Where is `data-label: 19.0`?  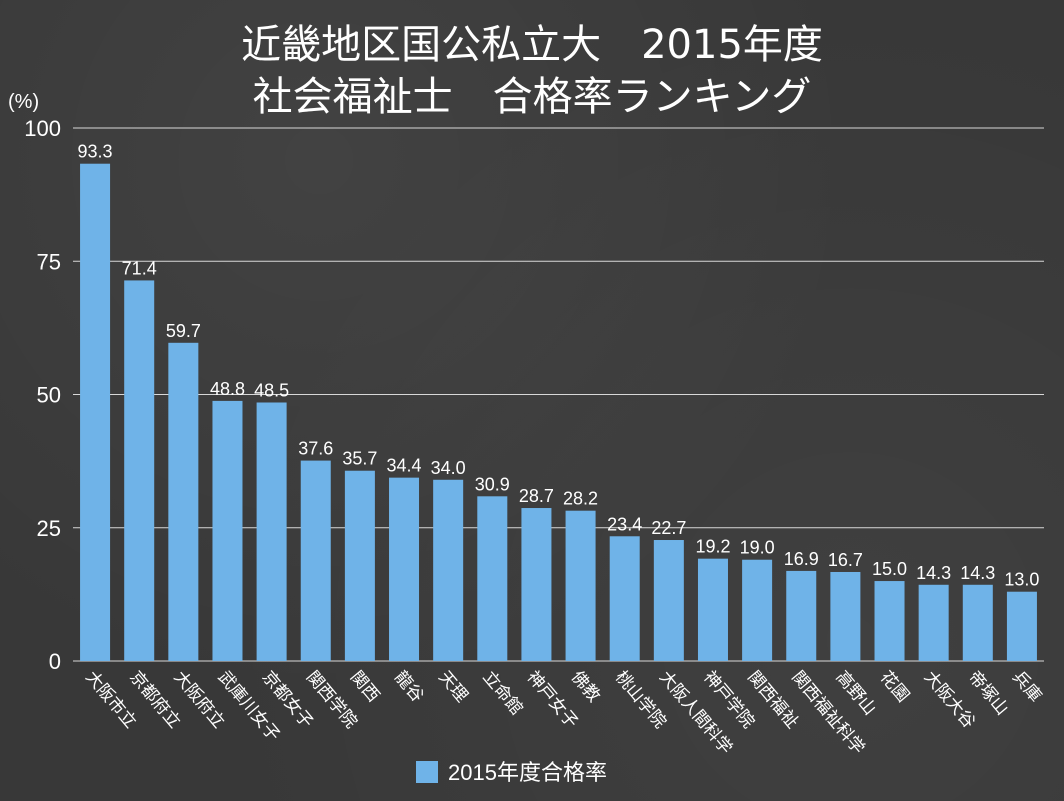
data-label: 19.0 is located at coordinates (757, 548).